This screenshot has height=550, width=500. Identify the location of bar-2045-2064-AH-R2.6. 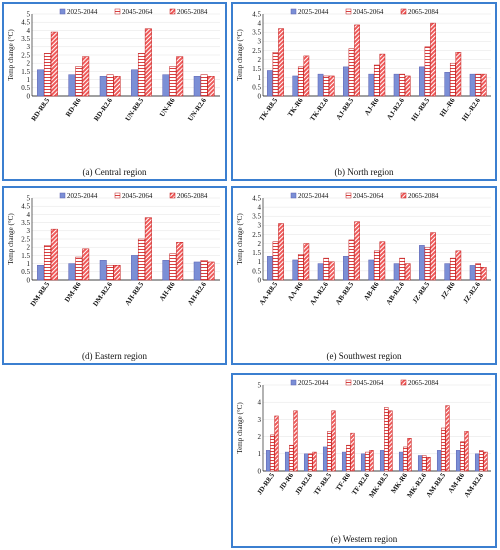
(204, 270).